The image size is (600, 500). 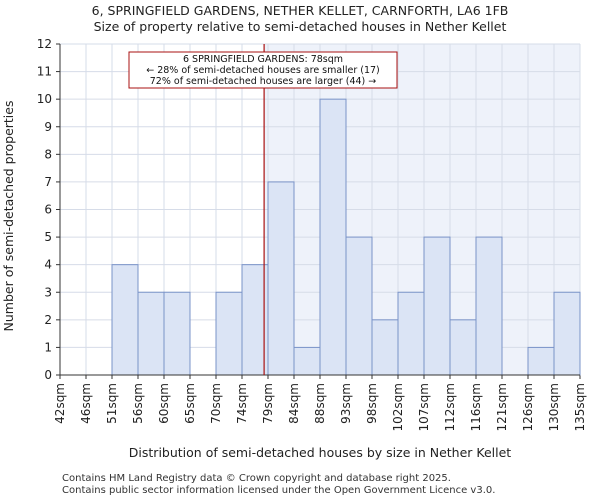 What do you see at coordinates (541, 361) in the screenshot?
I see `bar-126sqm` at bounding box center [541, 361].